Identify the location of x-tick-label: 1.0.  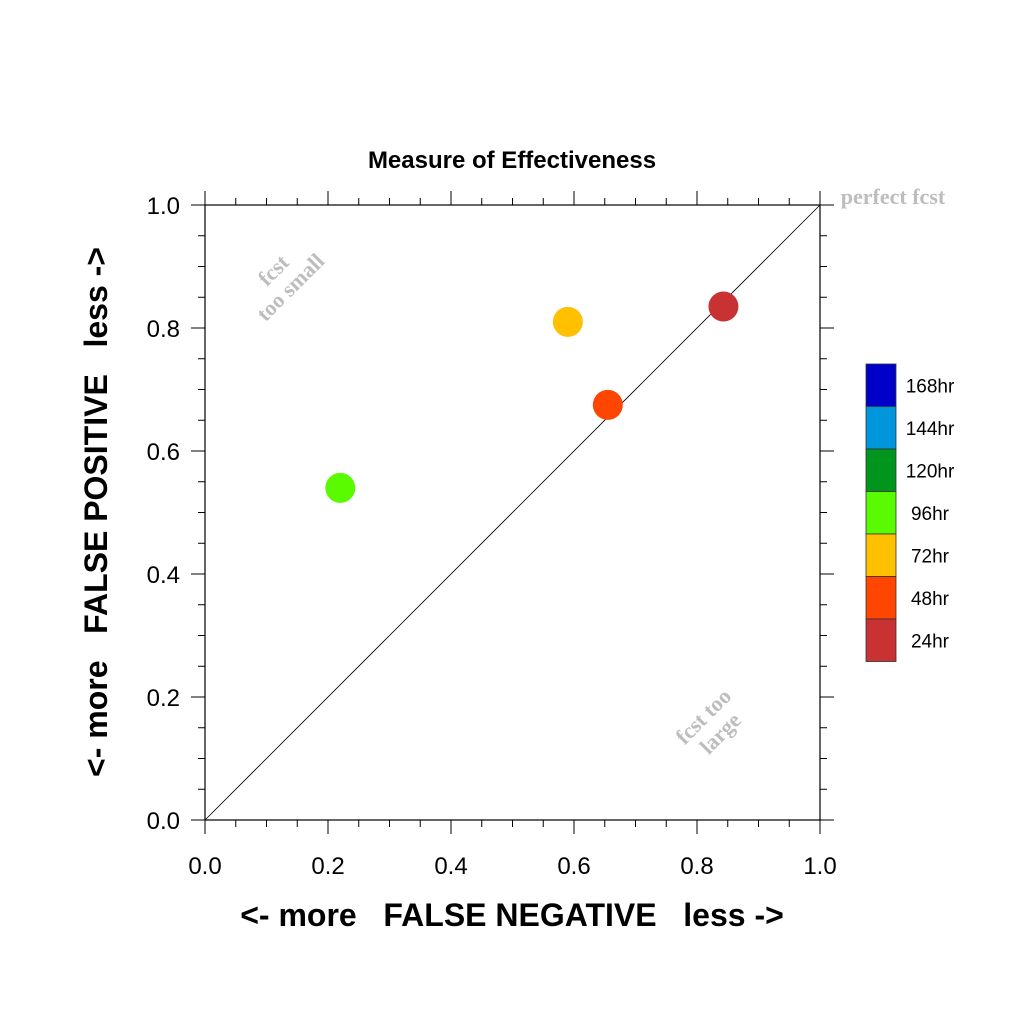
(819, 866).